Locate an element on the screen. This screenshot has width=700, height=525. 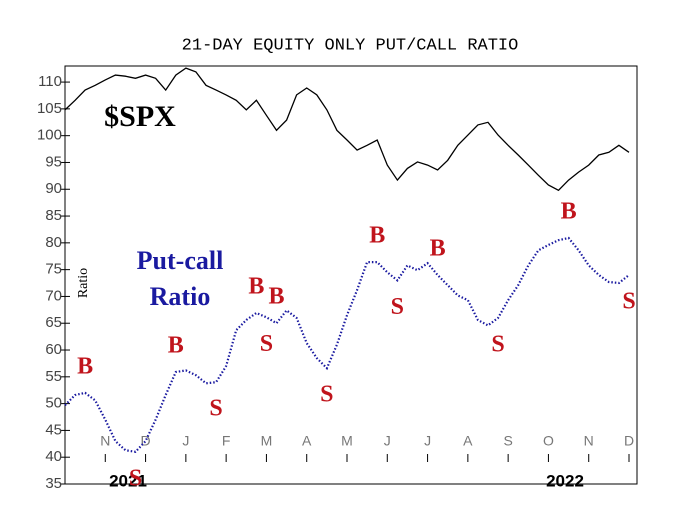
y-tick-label: 60 is located at coordinates (53, 349).